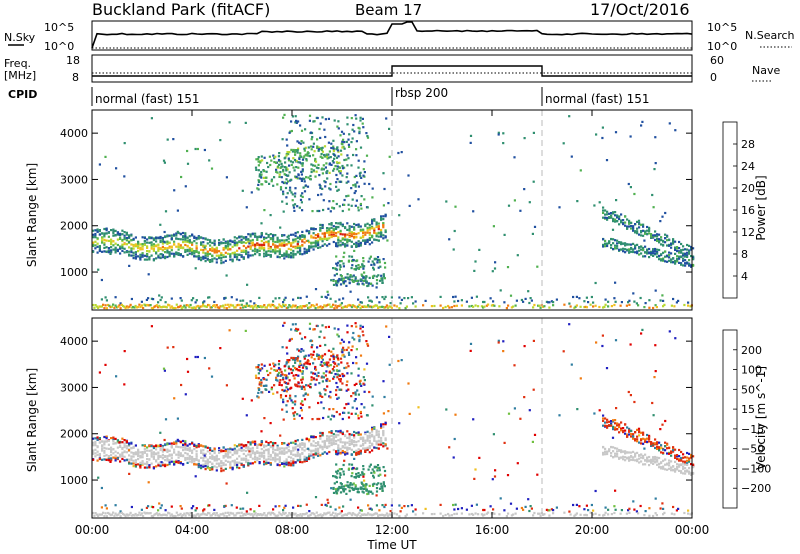 Image resolution: width=800 pixels, height=554 pixels. What do you see at coordinates (22, 94) in the screenshot?
I see `cpid-label: CPID` at bounding box center [22, 94].